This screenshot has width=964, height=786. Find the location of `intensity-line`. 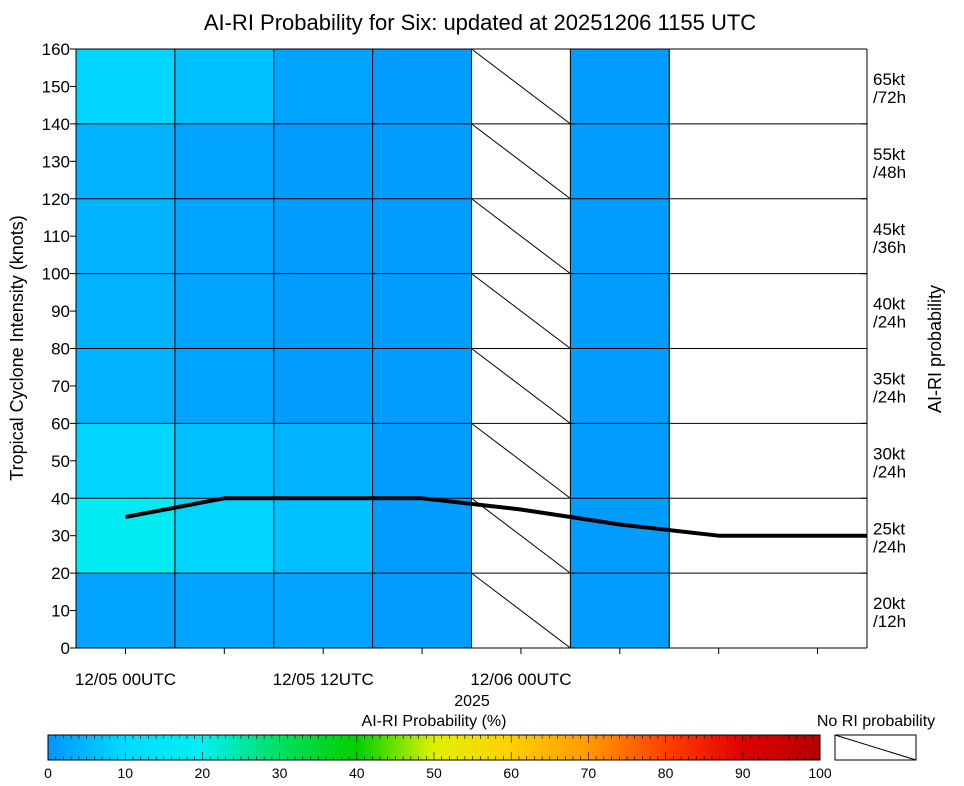

intensity-line is located at coordinates (496, 517).